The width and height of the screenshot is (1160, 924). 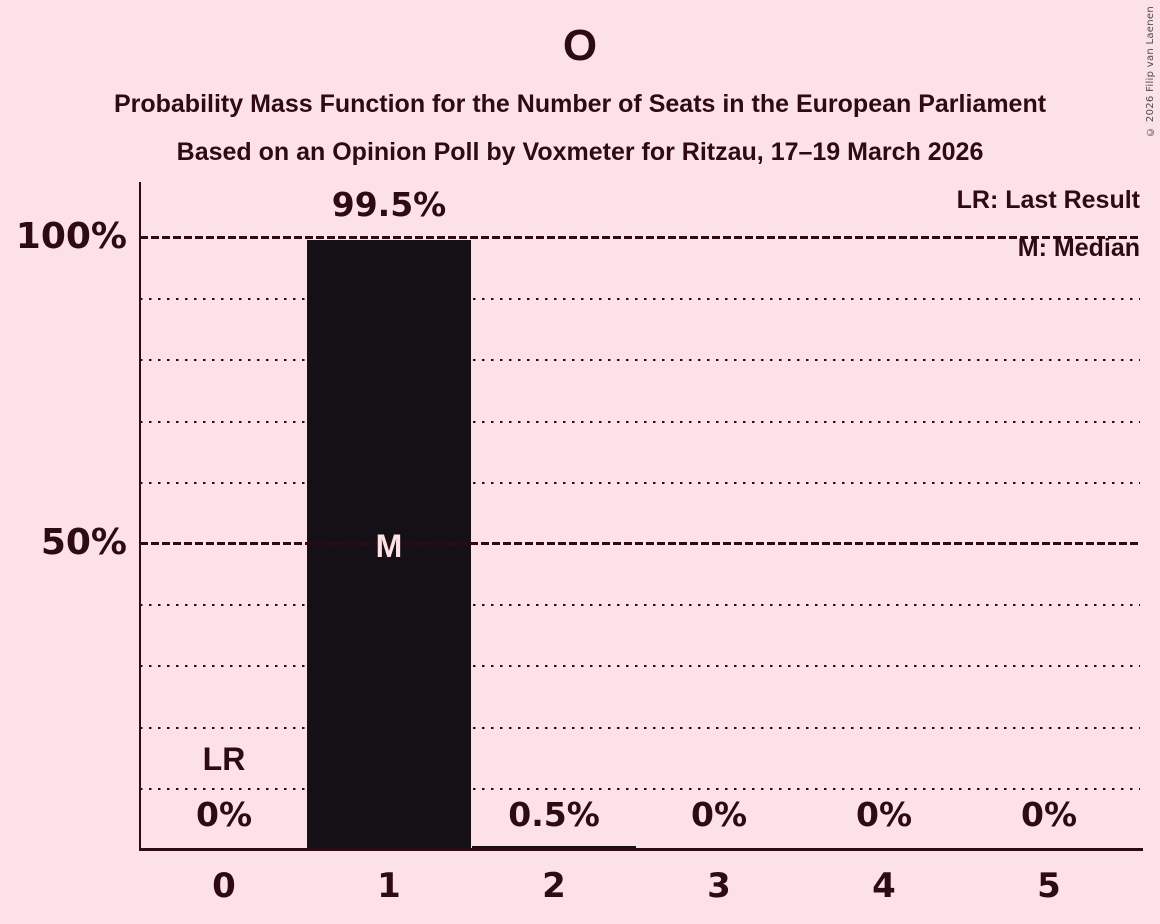 I want to click on gridline-dotted-40pct, so click(x=640, y=605).